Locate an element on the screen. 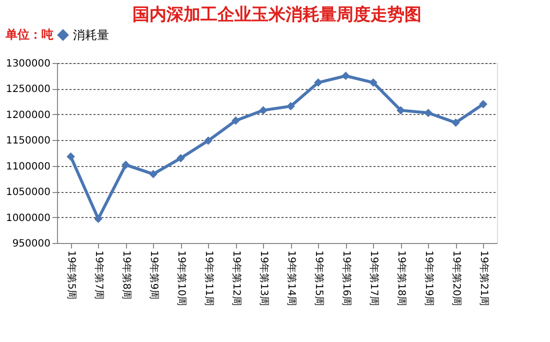 This screenshot has width=550, height=342. y-tick-label: 950000 is located at coordinates (31, 244).